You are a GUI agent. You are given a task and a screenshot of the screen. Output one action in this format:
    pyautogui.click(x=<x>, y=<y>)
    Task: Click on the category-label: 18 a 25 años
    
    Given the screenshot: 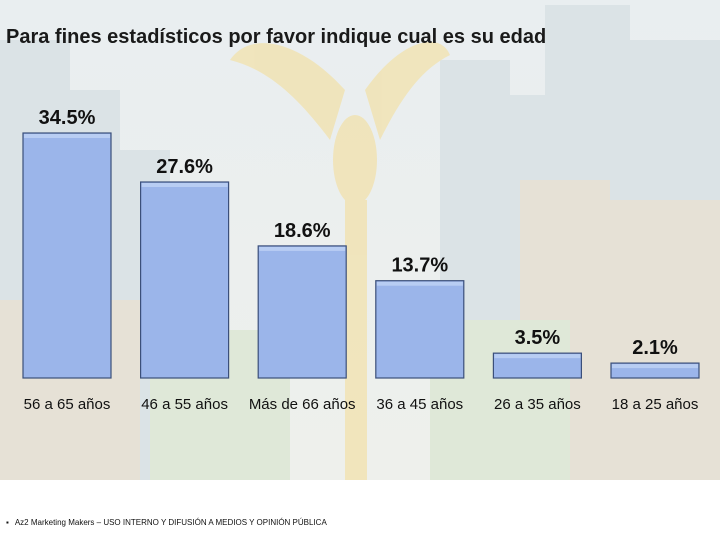 What is the action you would take?
    pyautogui.click(x=655, y=404)
    